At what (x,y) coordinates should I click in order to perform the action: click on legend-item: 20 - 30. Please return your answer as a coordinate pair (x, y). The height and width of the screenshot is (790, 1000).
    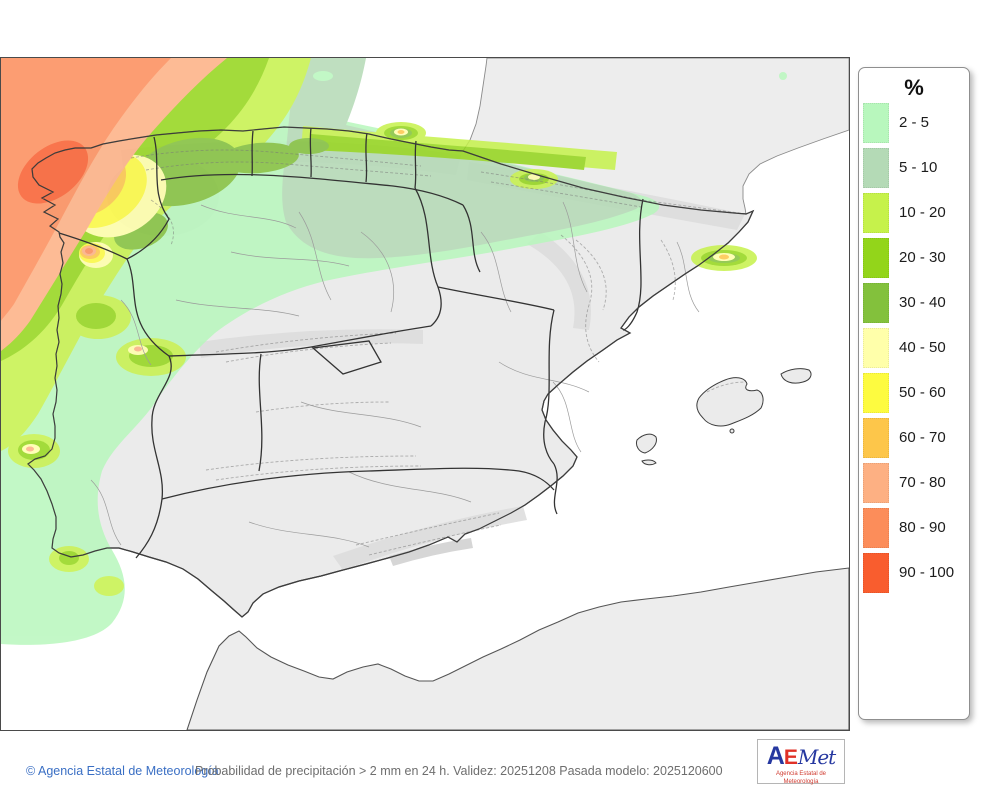
    Looking at the image, I should click on (916, 260).